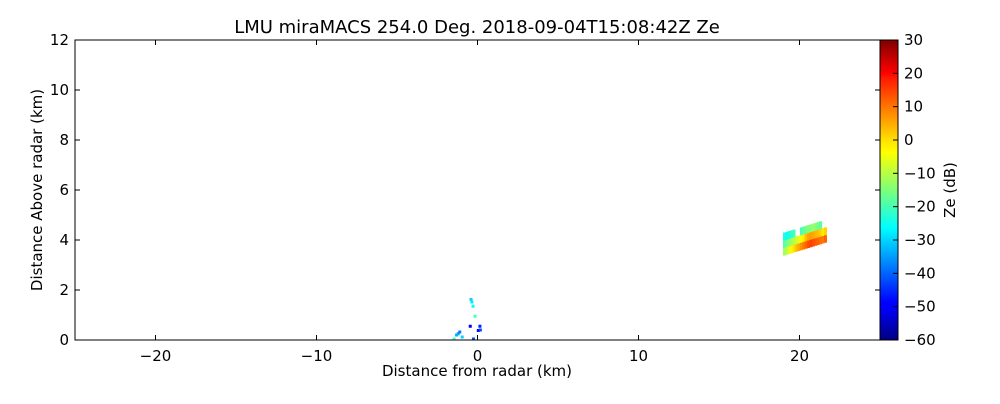  Describe the element at coordinates (920, 307) in the screenshot. I see `colorbar-tick-label: −50` at that location.